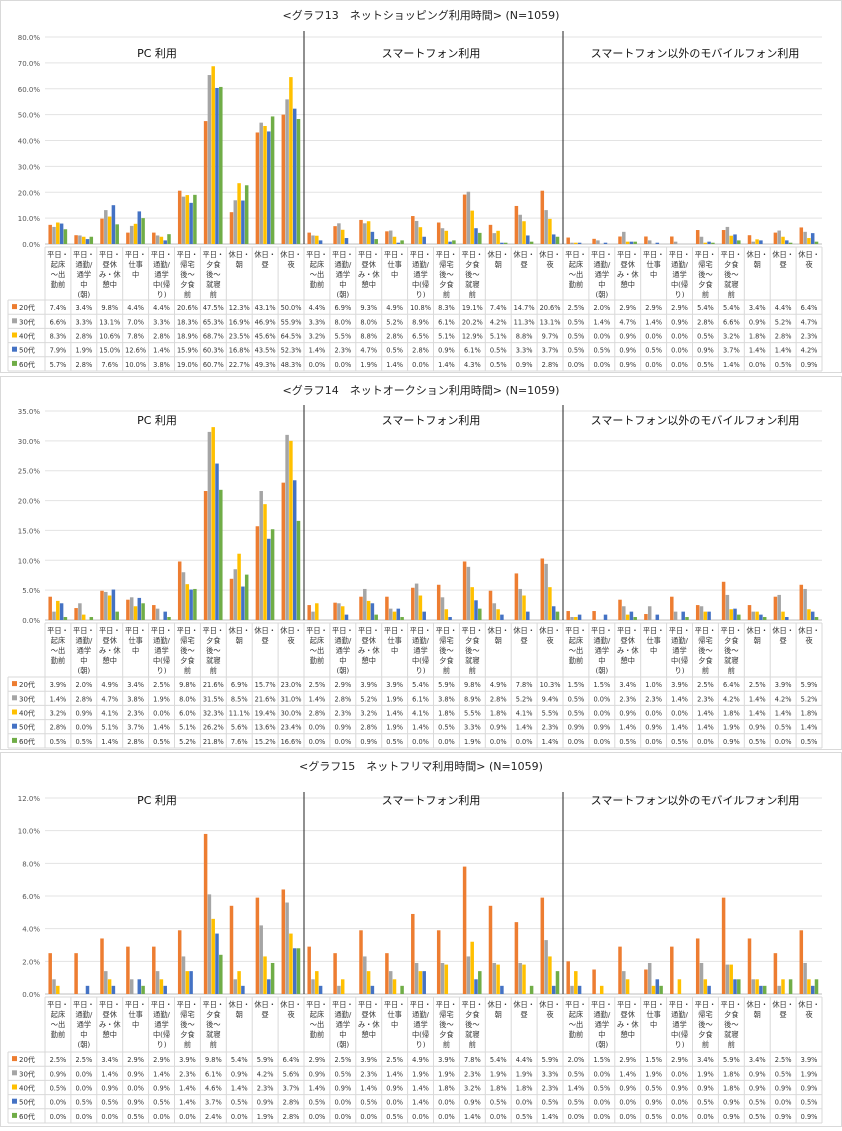 This screenshot has height=1131, width=842. Describe the element at coordinates (187, 274) in the screenshot. I see `category-label: 後～` at that location.